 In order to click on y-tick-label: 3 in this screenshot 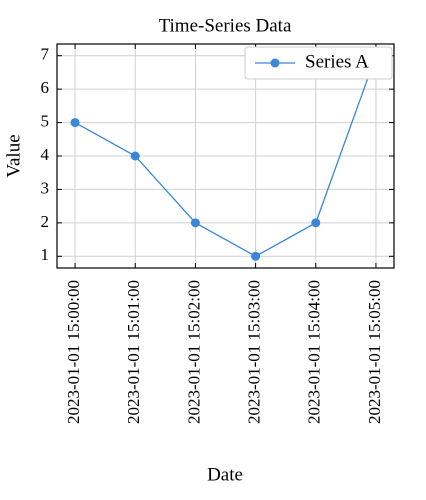, I will do `click(45, 187)`.